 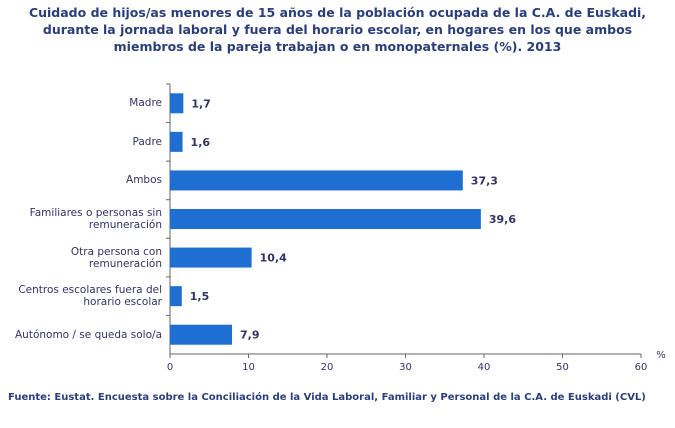 I want to click on x-tick-label: 60, so click(x=641, y=367).